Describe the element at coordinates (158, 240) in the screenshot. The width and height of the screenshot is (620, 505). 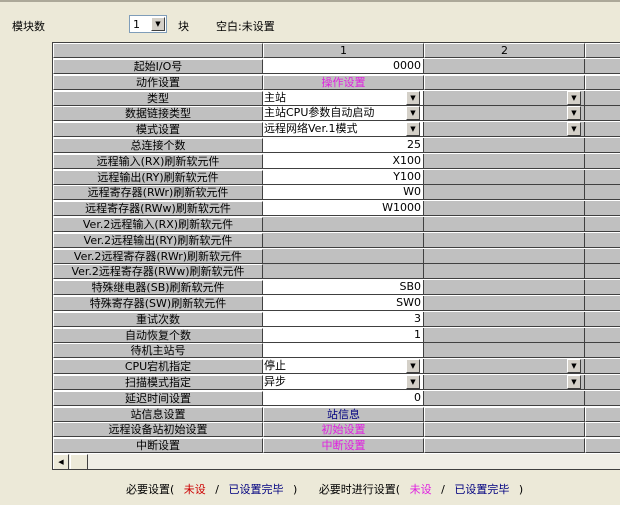
I see `row-label: Ver.2远程输出(RY)刷新软元件` at that location.